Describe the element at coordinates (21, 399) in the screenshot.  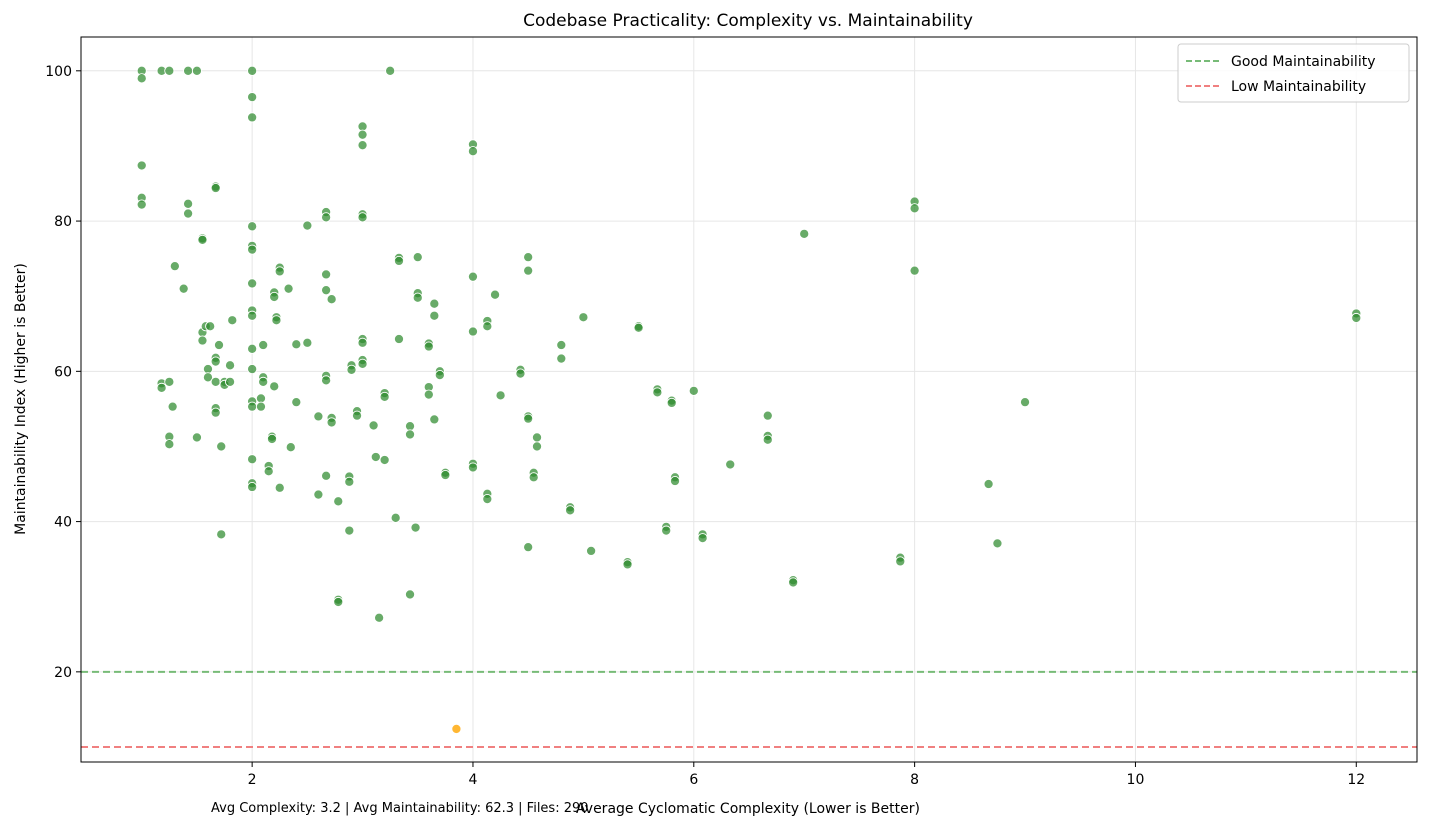
I see `y-axis-label: Maintainability Index (Higher is Better)` at that location.